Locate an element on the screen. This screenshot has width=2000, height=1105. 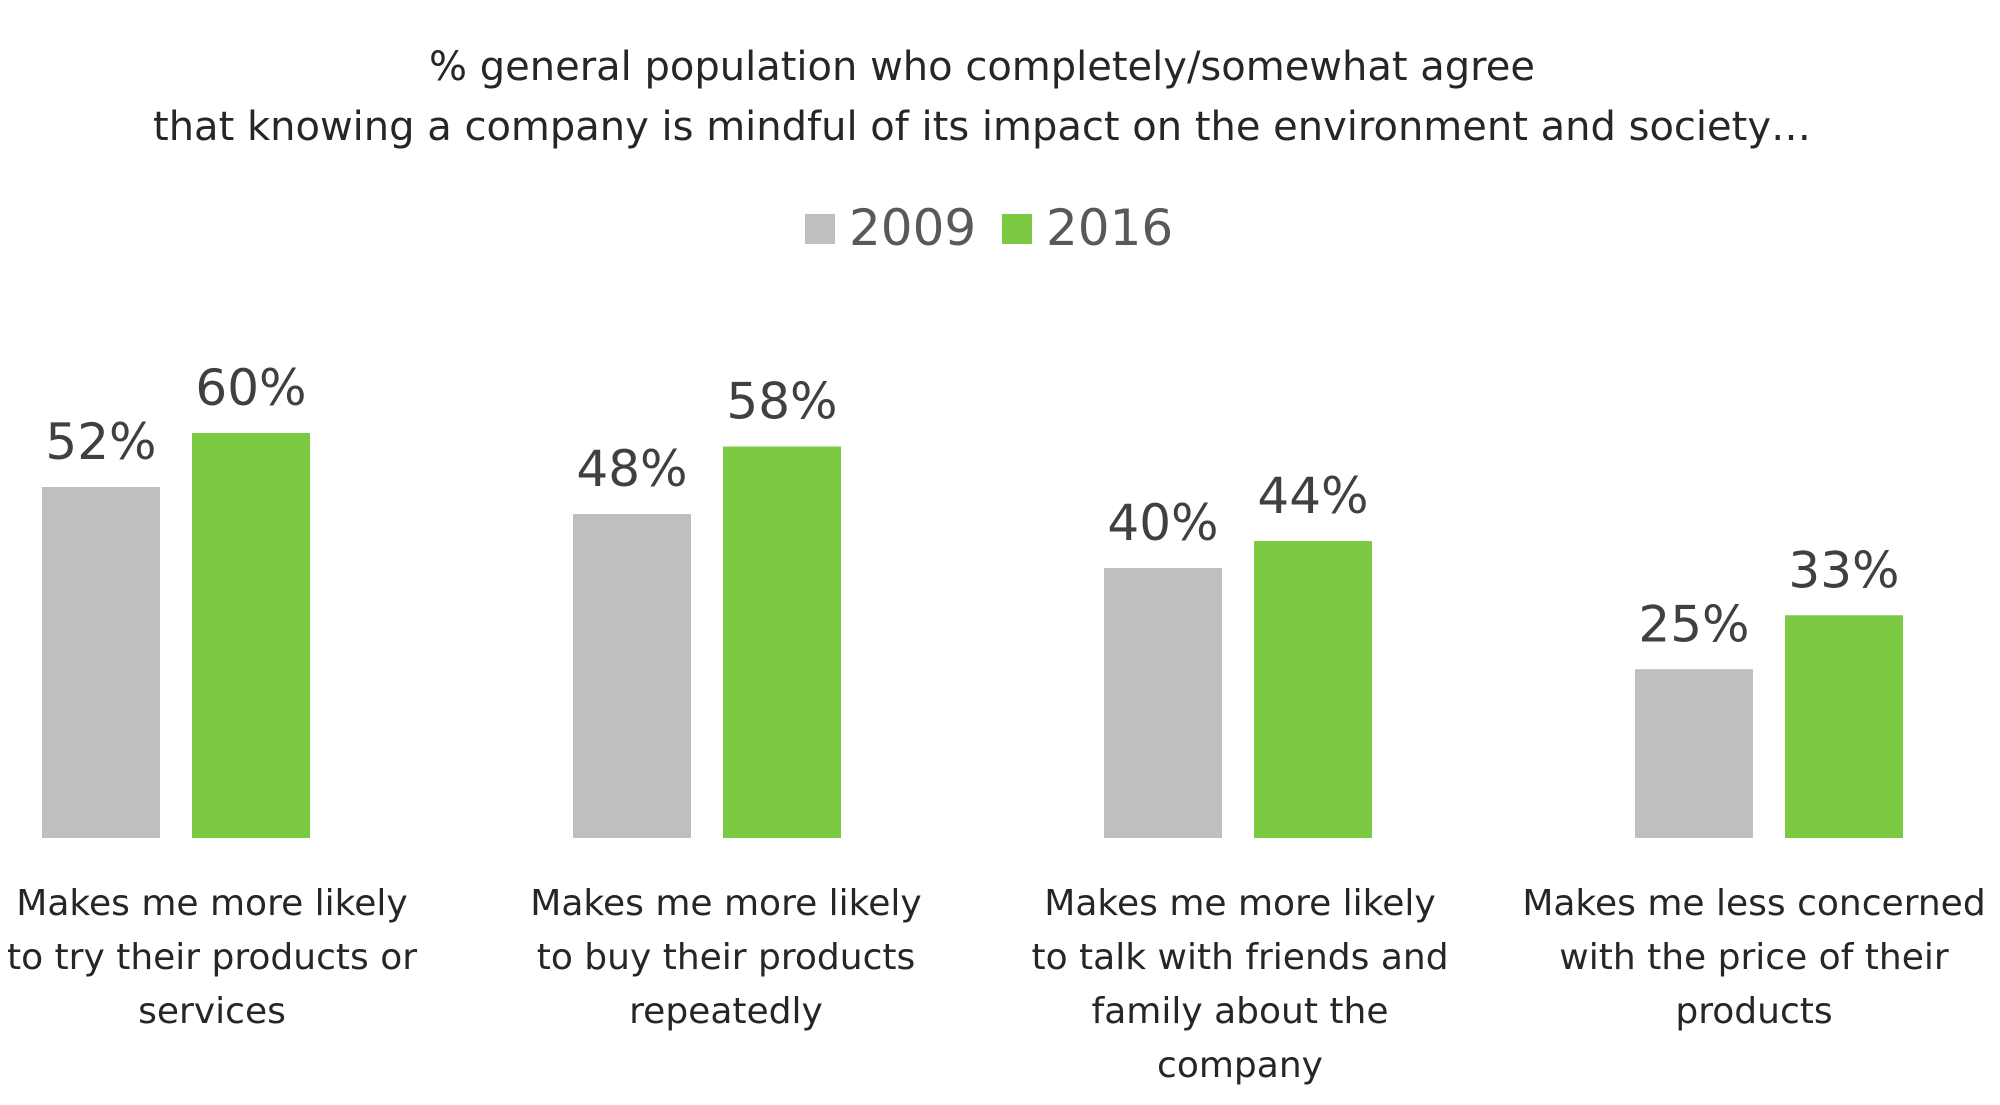
value-label-2009-1: 48% is located at coordinates (631, 469).